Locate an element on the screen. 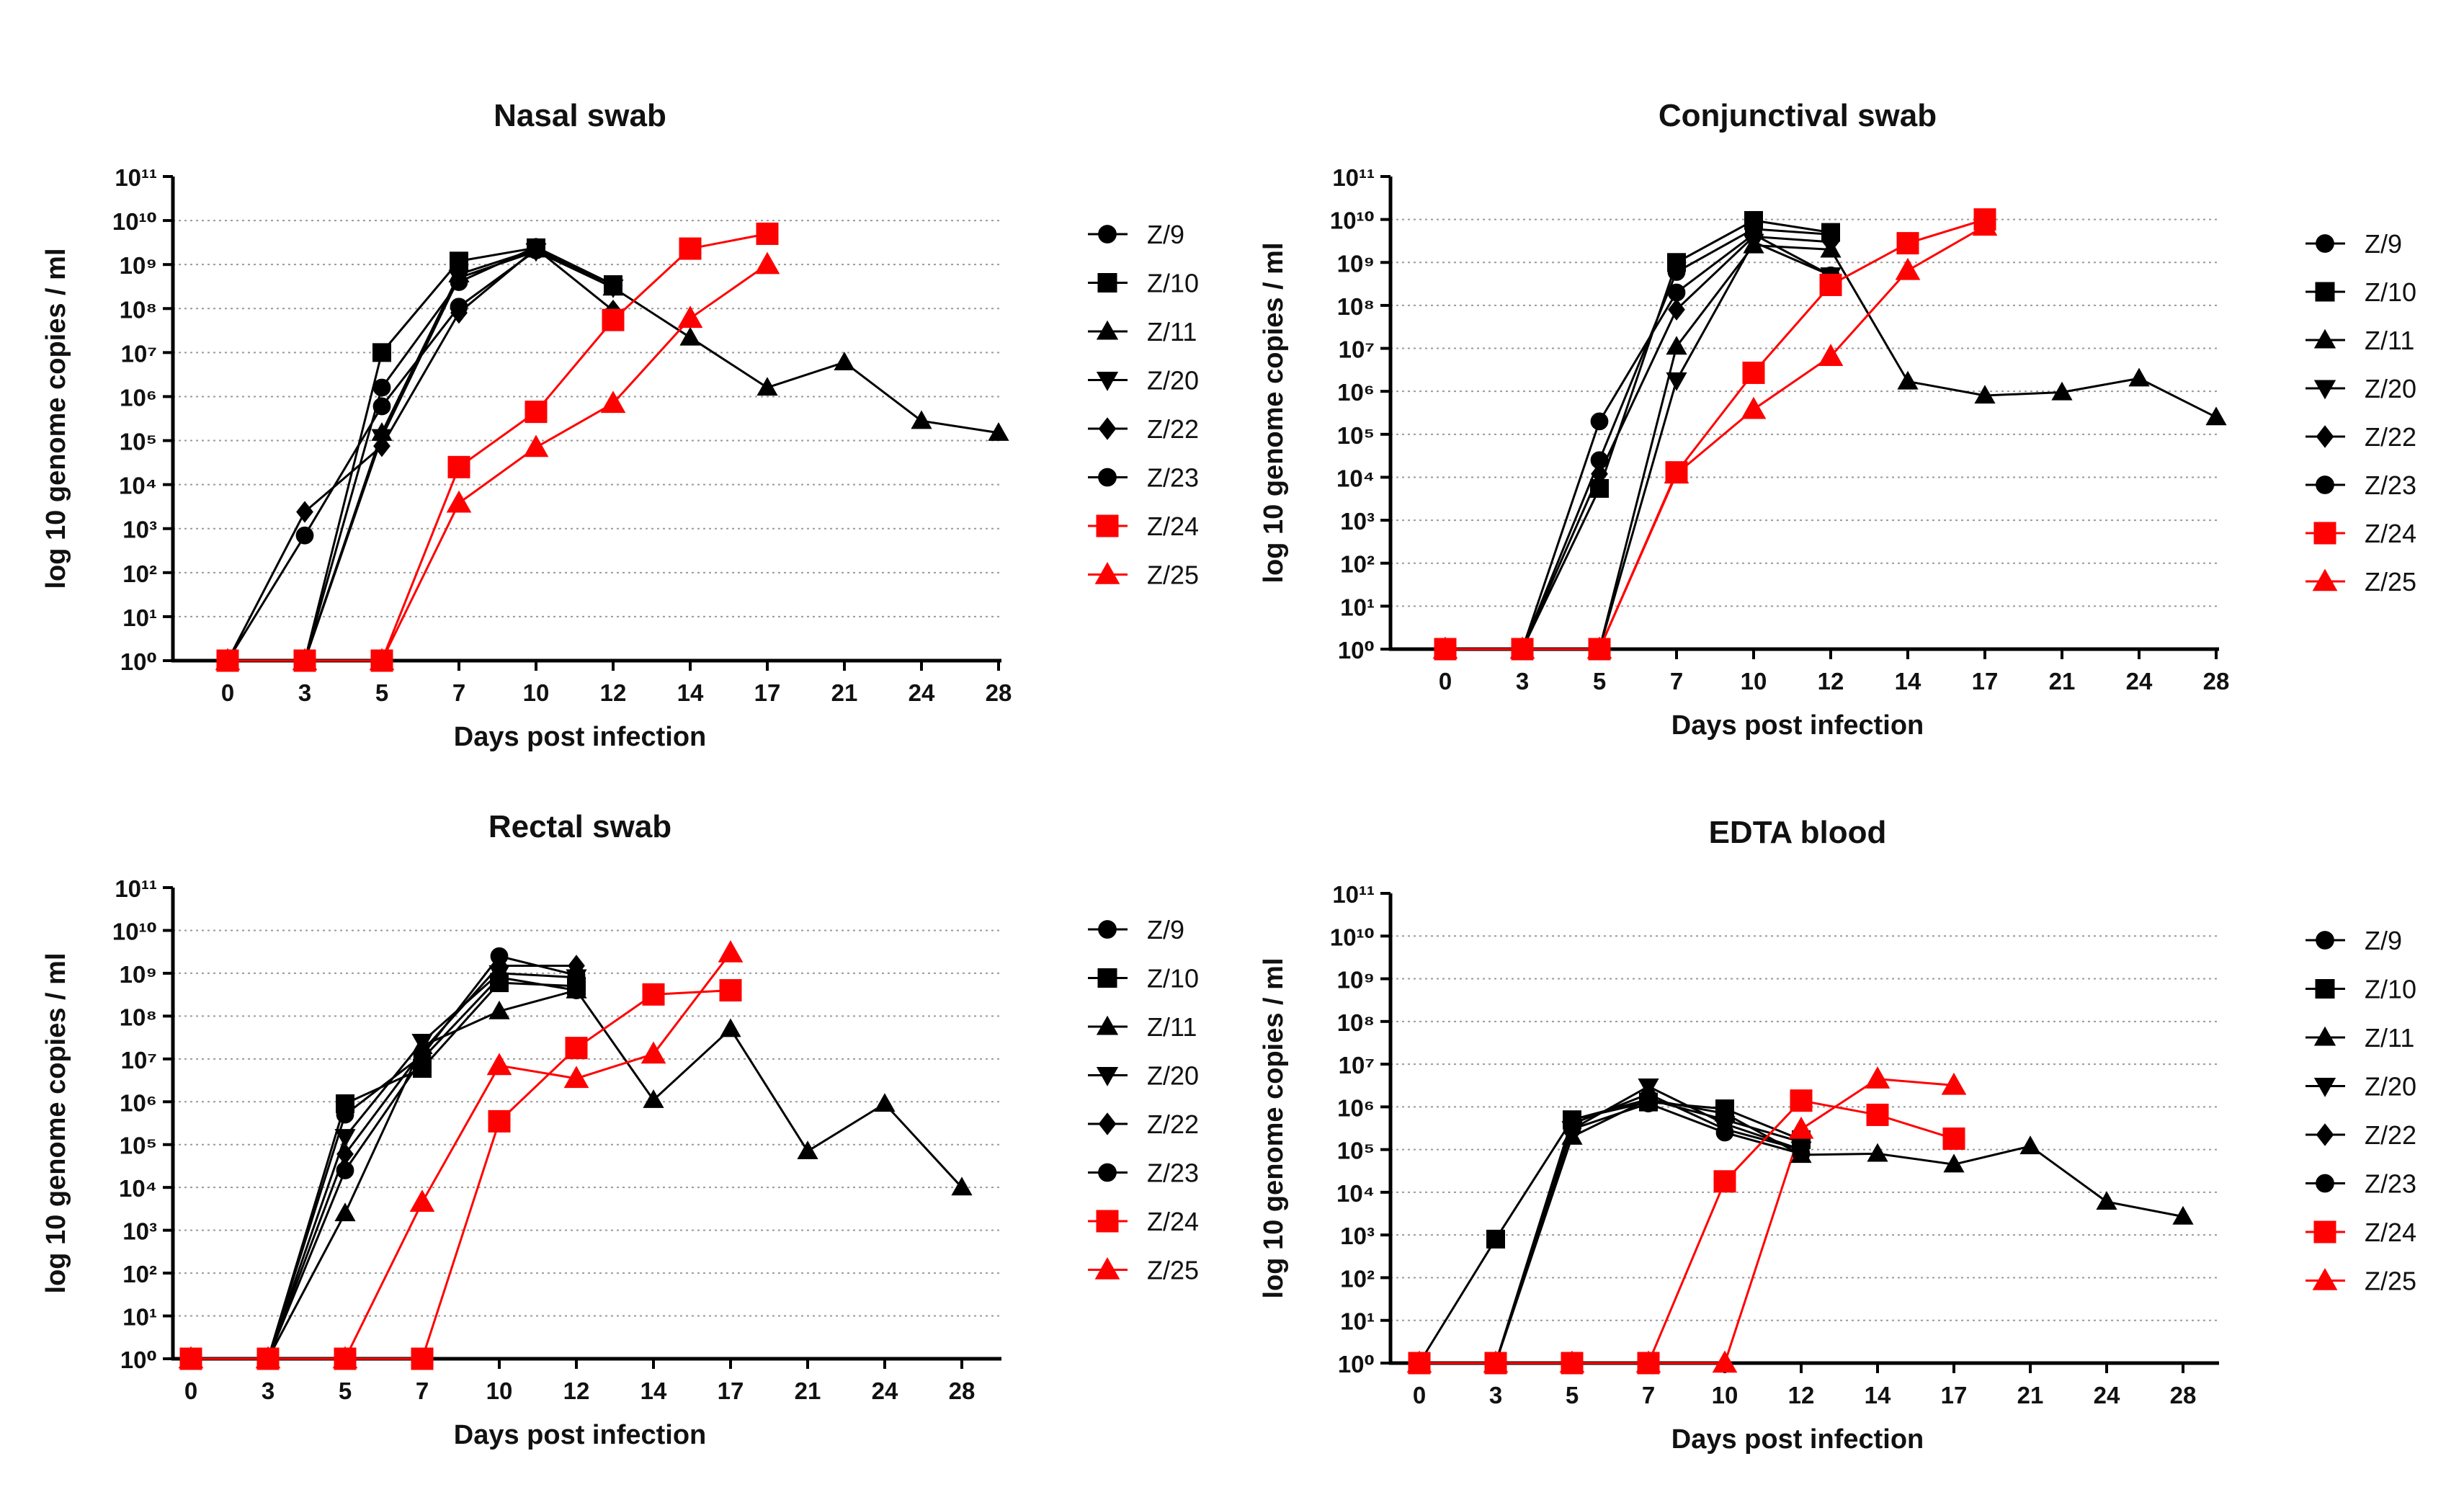 The image size is (2464, 1487). legend-label: Z/24 is located at coordinates (2390, 1232).